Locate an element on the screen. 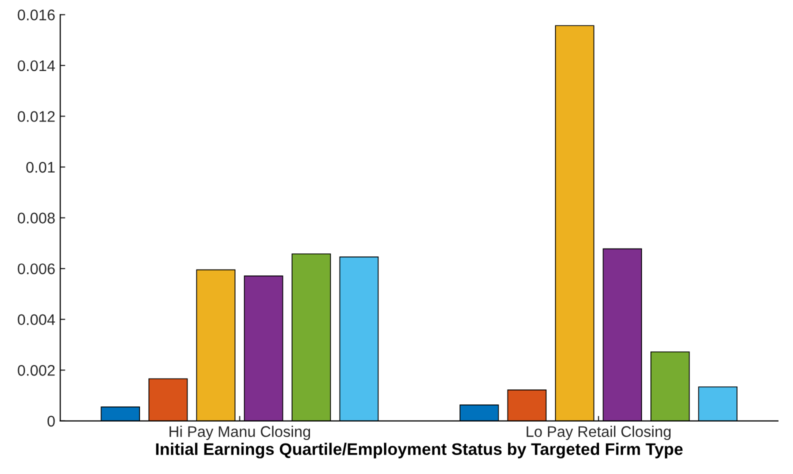 This screenshot has width=793, height=474. y-tick-label: 0.012 is located at coordinates (36, 116).